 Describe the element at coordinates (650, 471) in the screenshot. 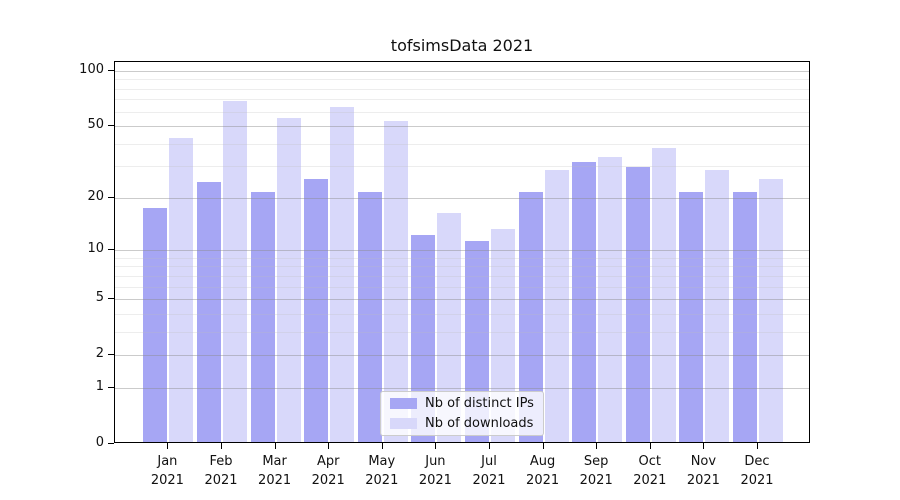

I see `x-tick-label-oct-2021: Oct 2021` at that location.